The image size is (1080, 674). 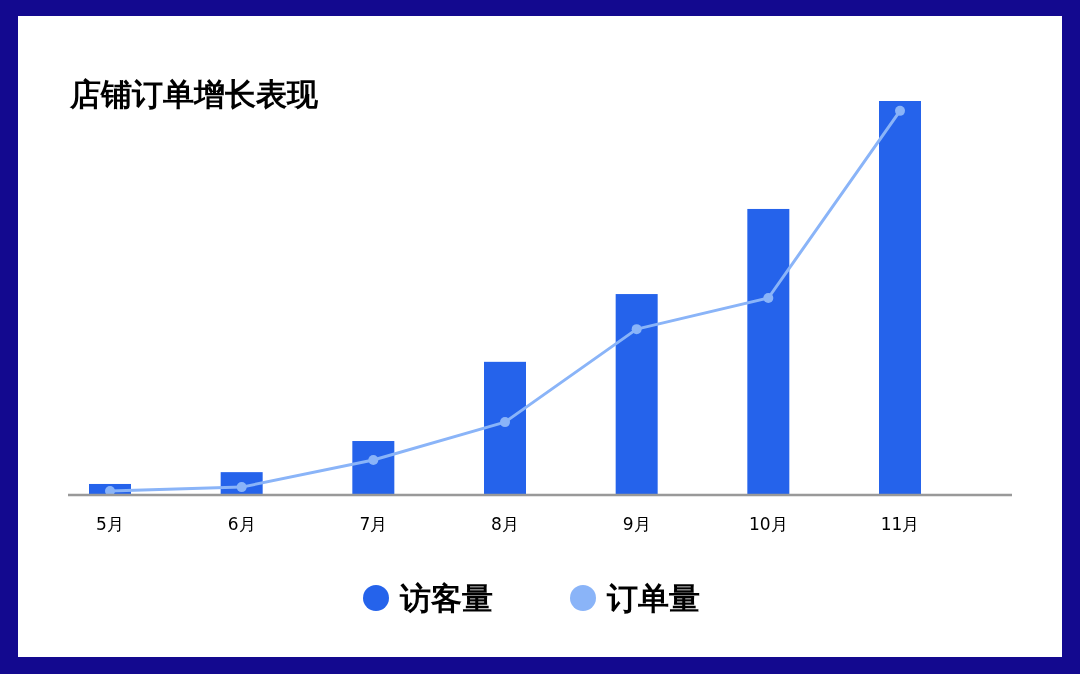 What do you see at coordinates (653, 598) in the screenshot?
I see `legend-label: 订单量` at bounding box center [653, 598].